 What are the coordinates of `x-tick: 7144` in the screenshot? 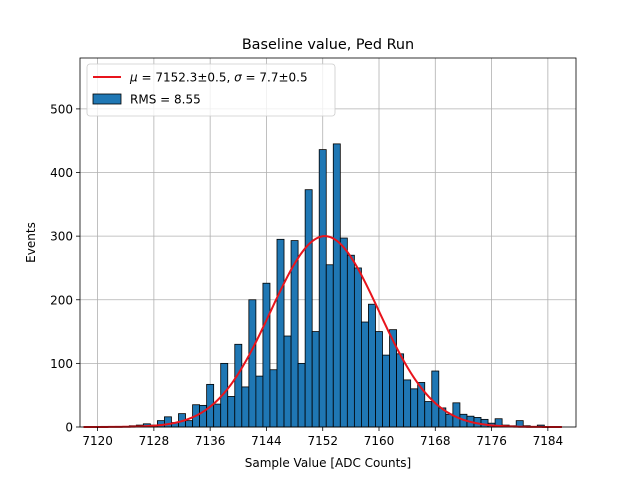 It's located at (266, 437).